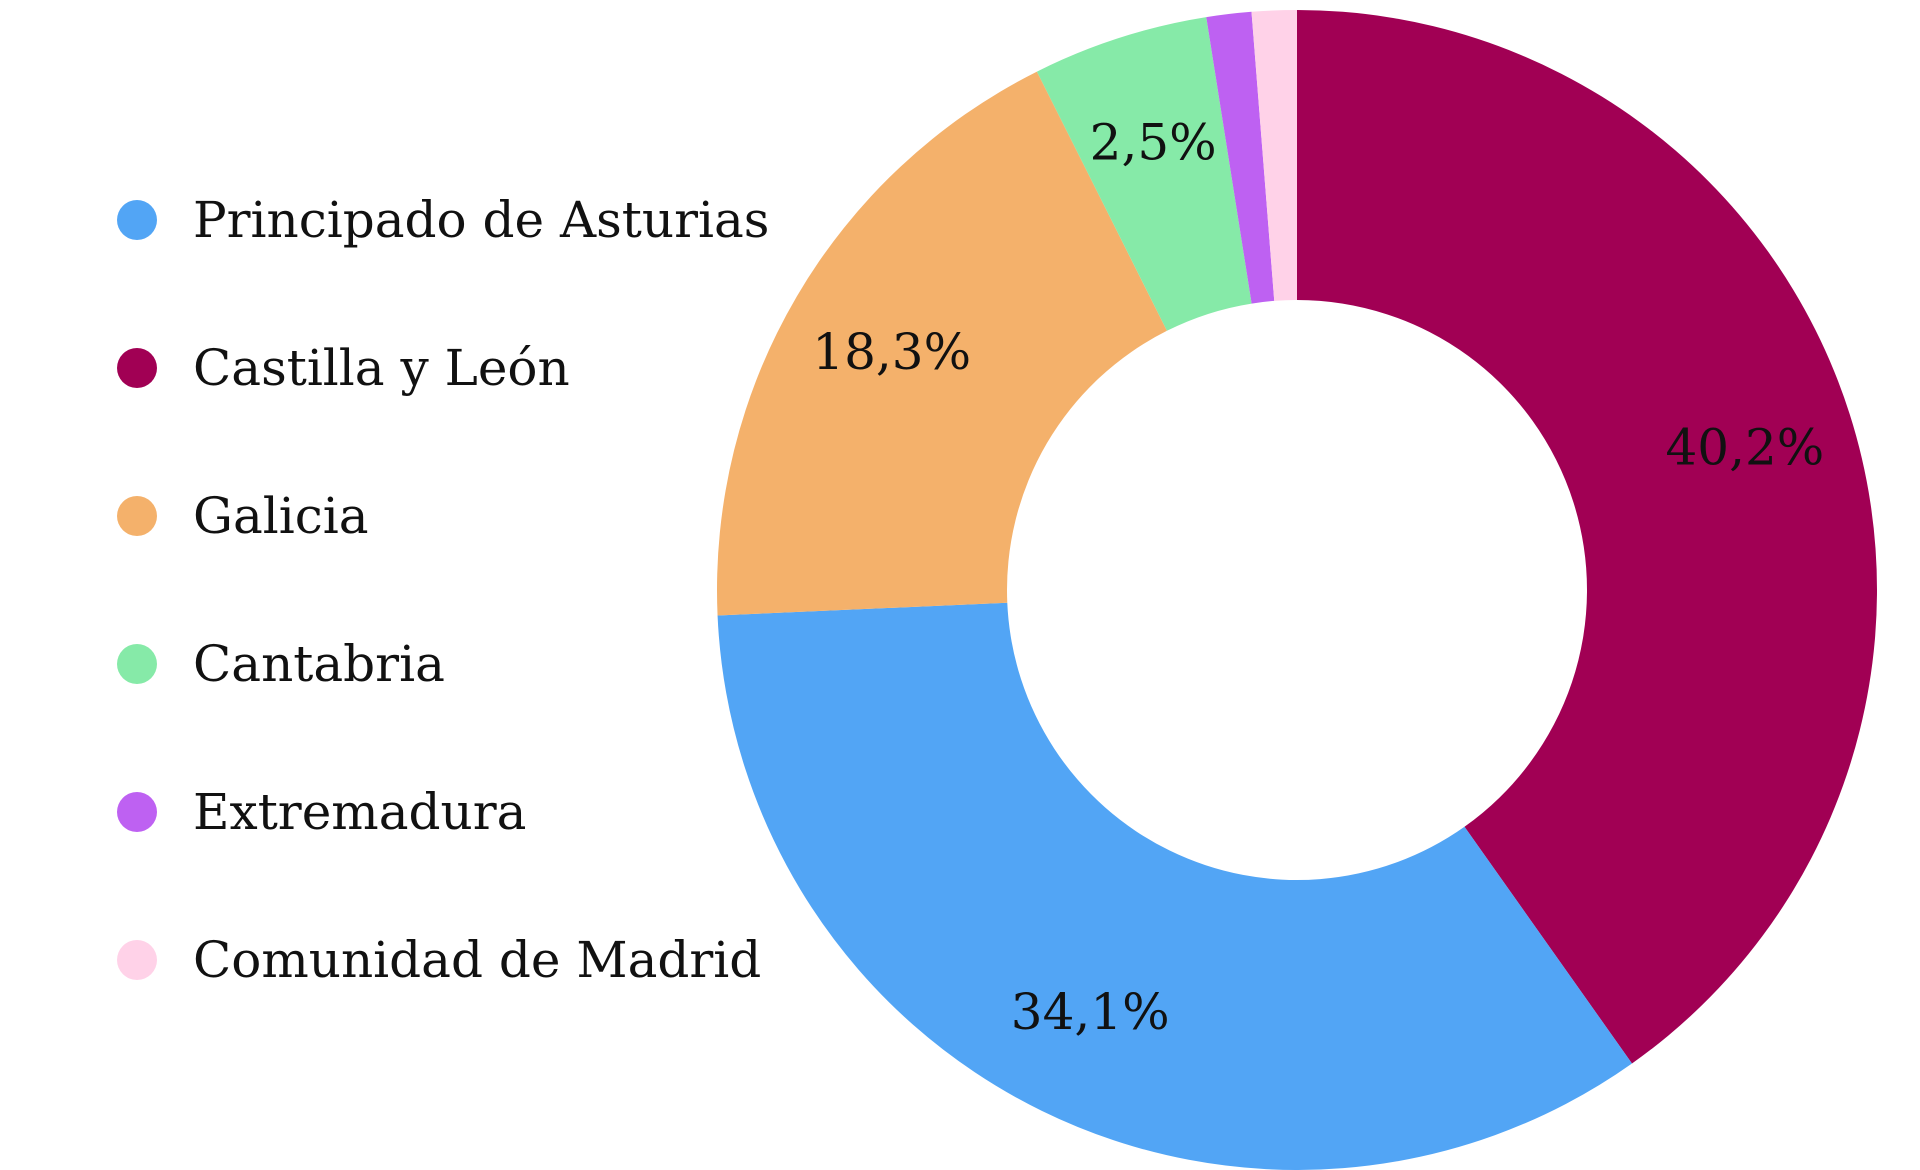  I want to click on legend-label-galicia: Galicia, so click(281, 516).